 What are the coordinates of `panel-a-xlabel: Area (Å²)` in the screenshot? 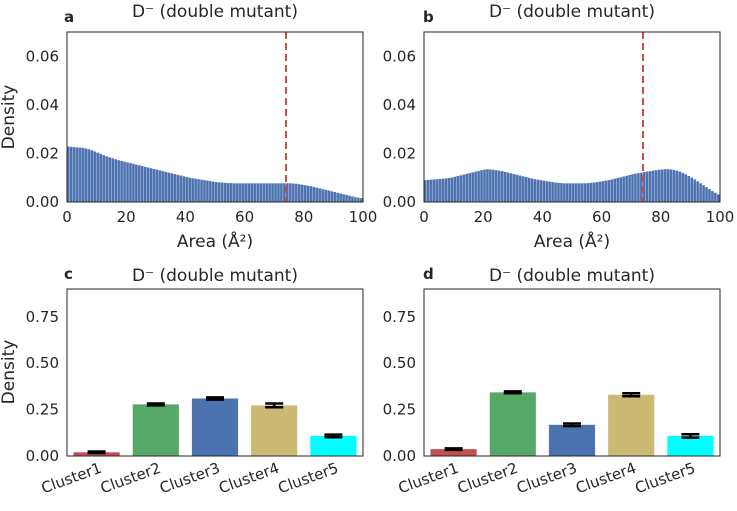 It's located at (215, 241).